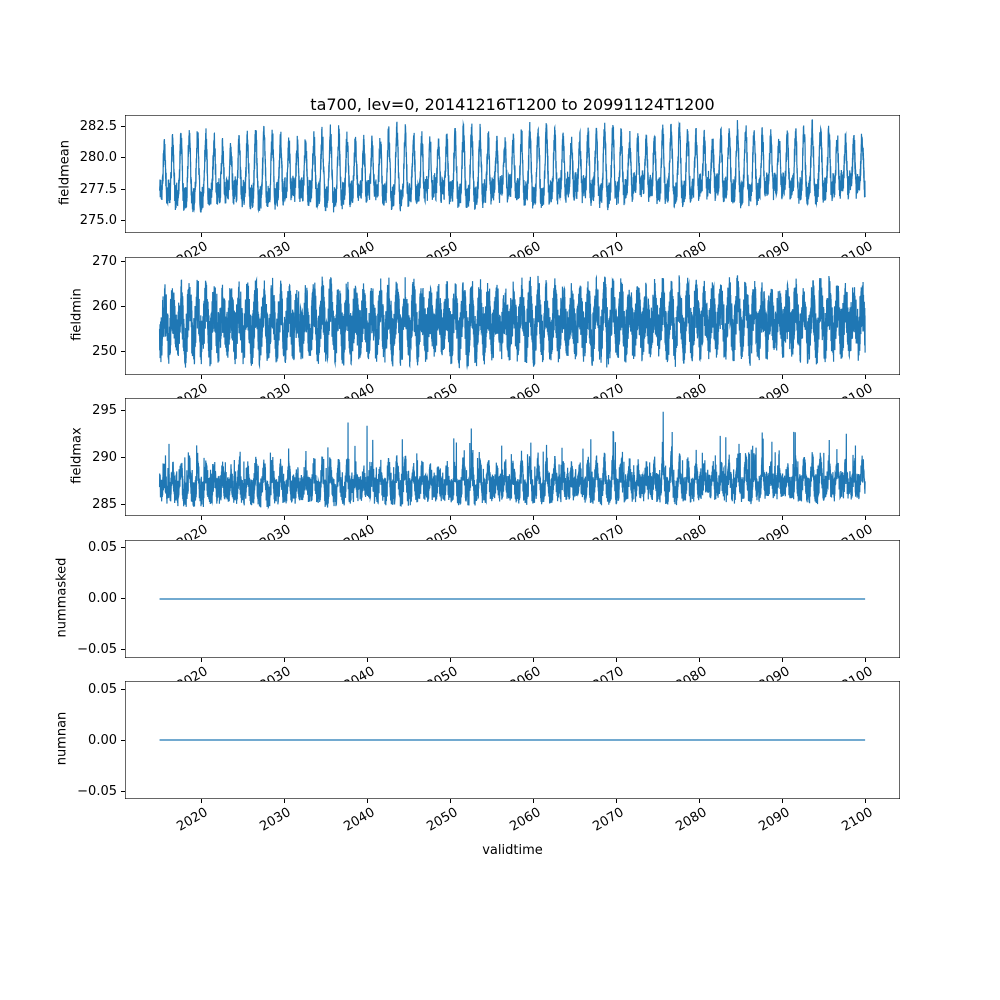 Image resolution: width=1000 pixels, height=1000 pixels. Describe the element at coordinates (62, 597) in the screenshot. I see `y-label-nummasked: nummasked` at that location.